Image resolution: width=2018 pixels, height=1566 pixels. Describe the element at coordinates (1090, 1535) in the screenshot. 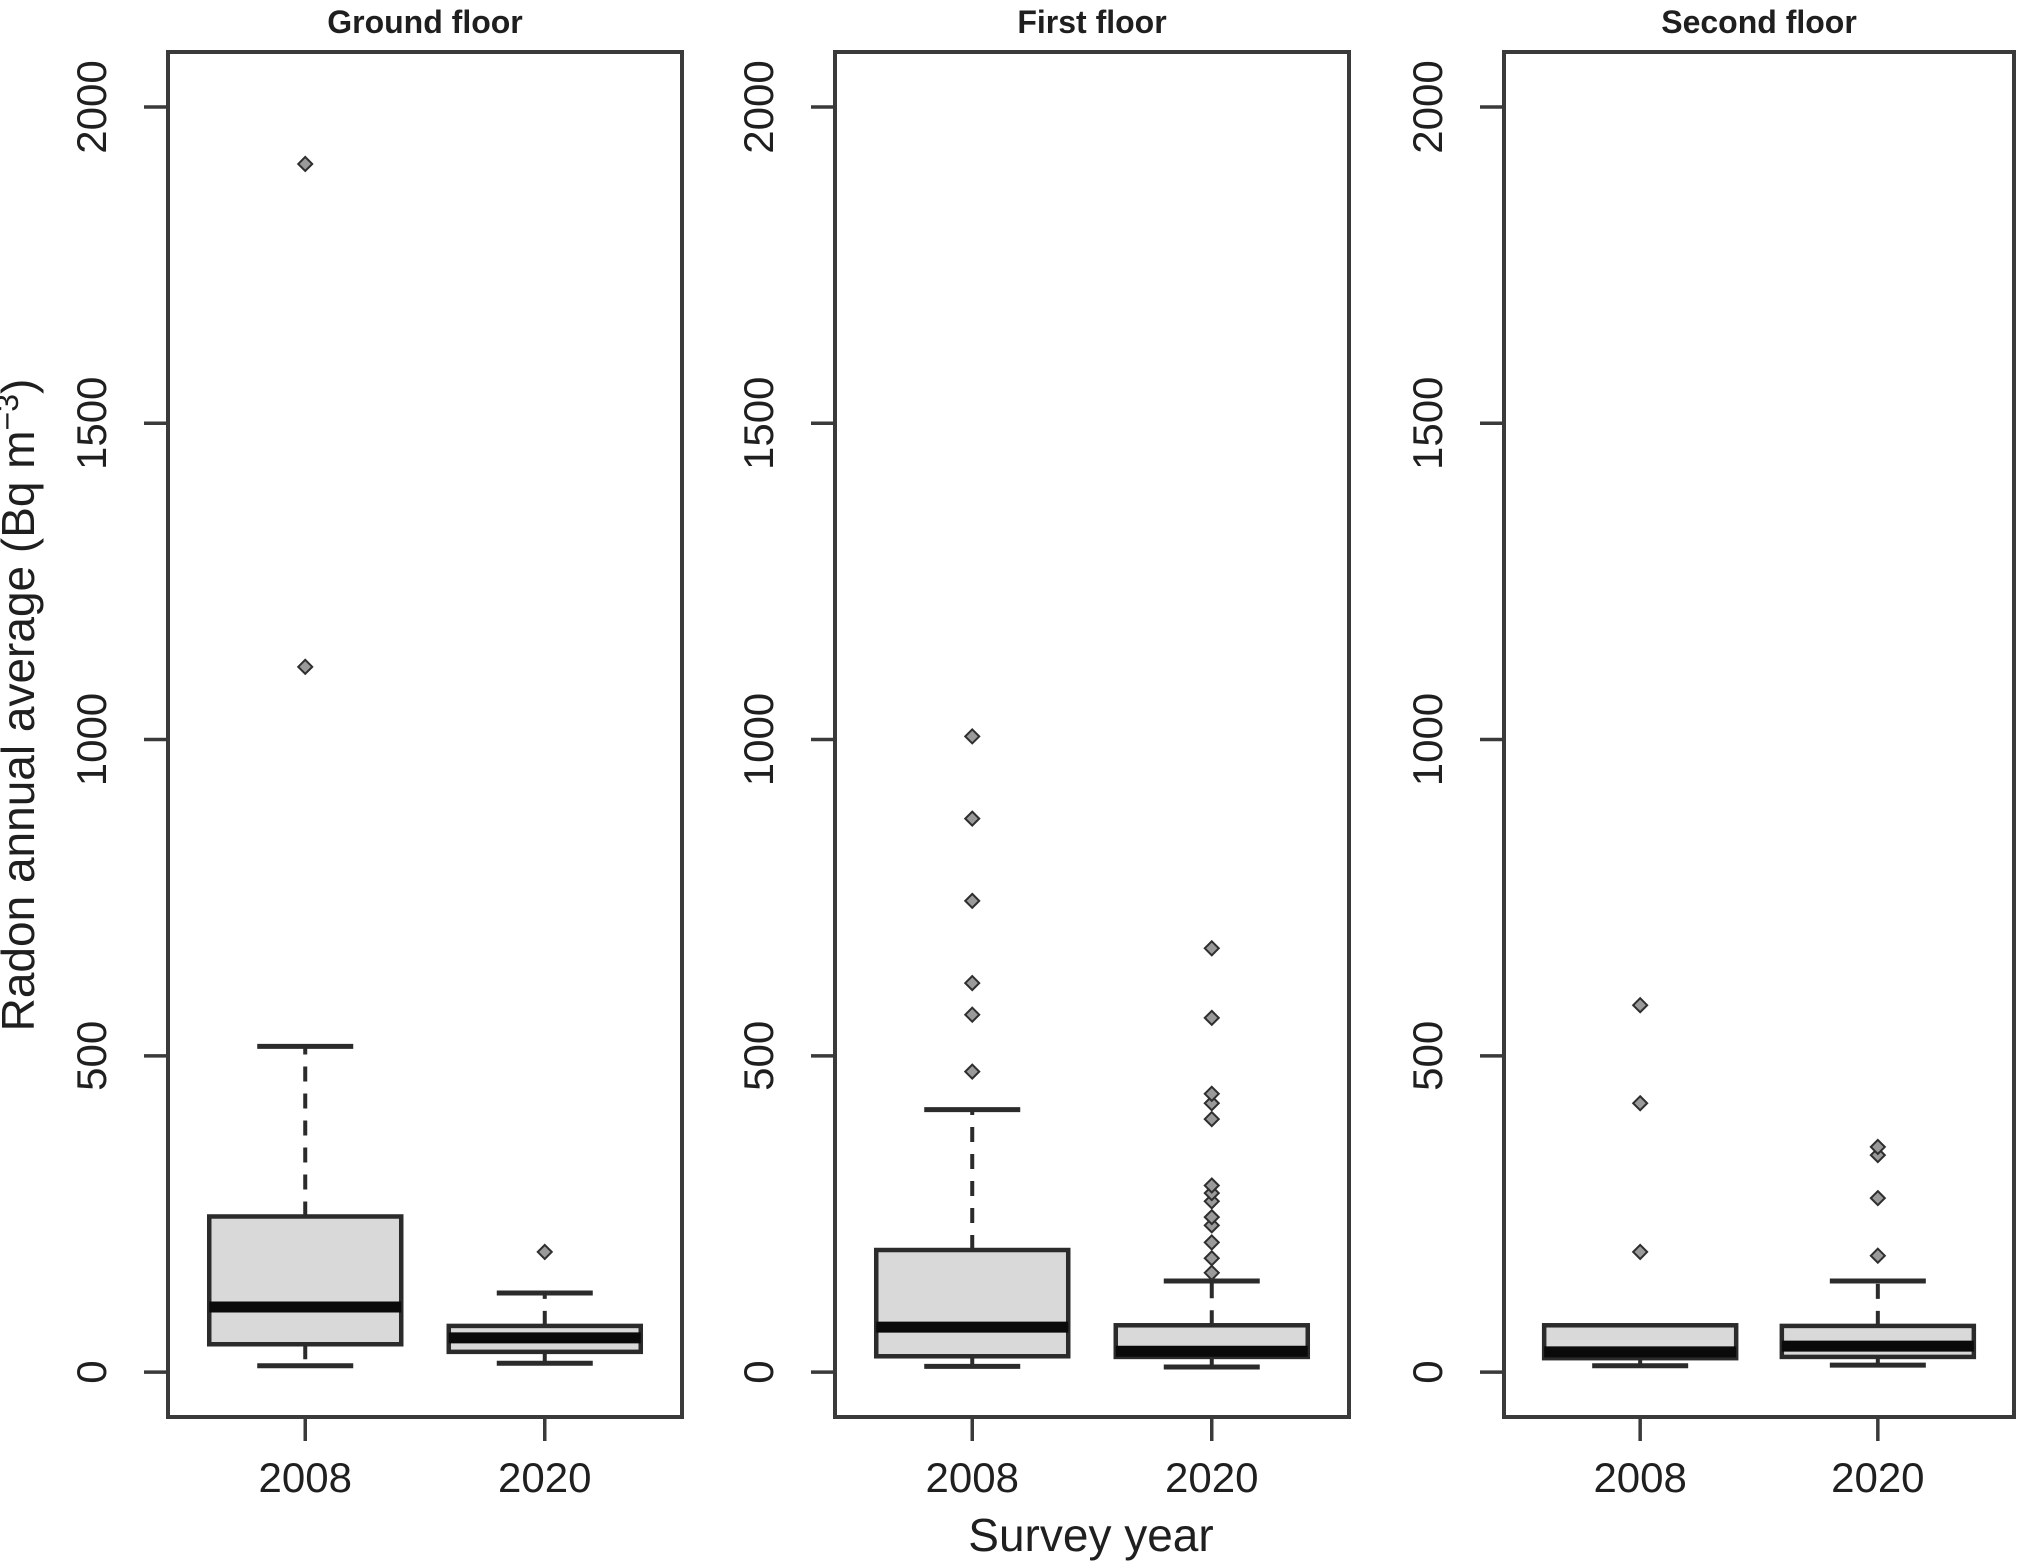

I see `x-axis-title: Survey year` at that location.